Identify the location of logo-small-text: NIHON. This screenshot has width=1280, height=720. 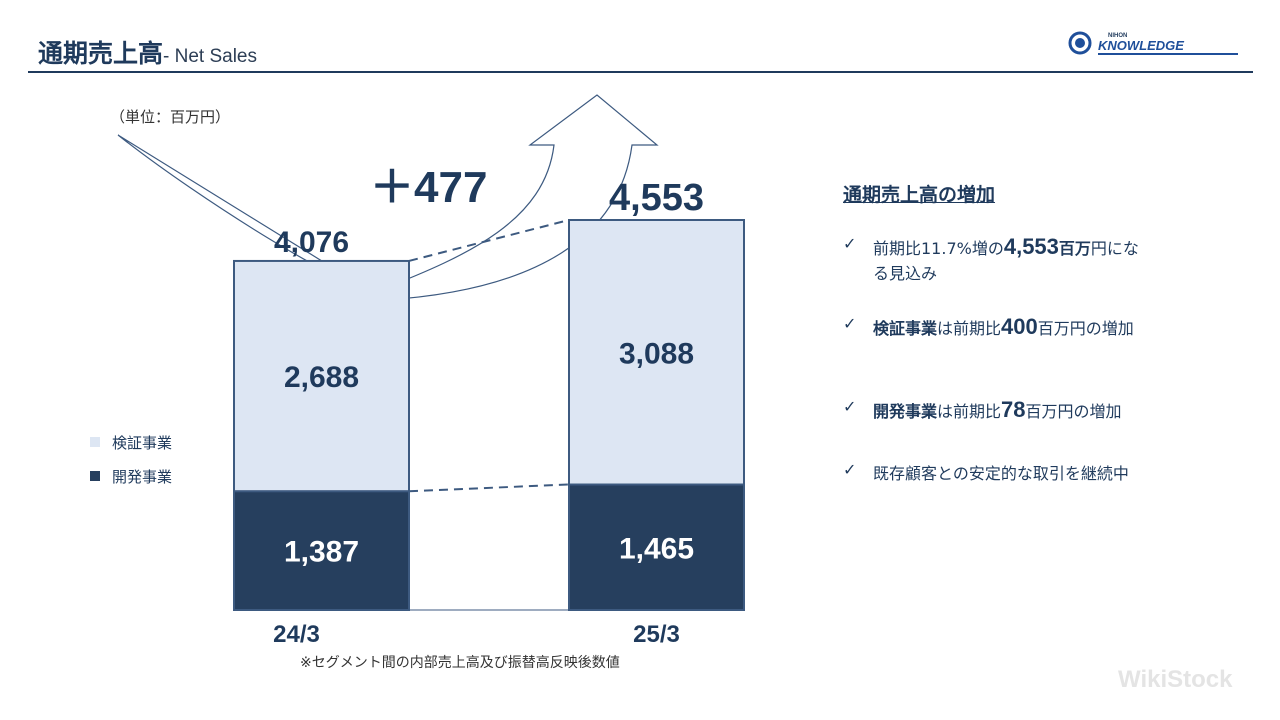
(1117, 36).